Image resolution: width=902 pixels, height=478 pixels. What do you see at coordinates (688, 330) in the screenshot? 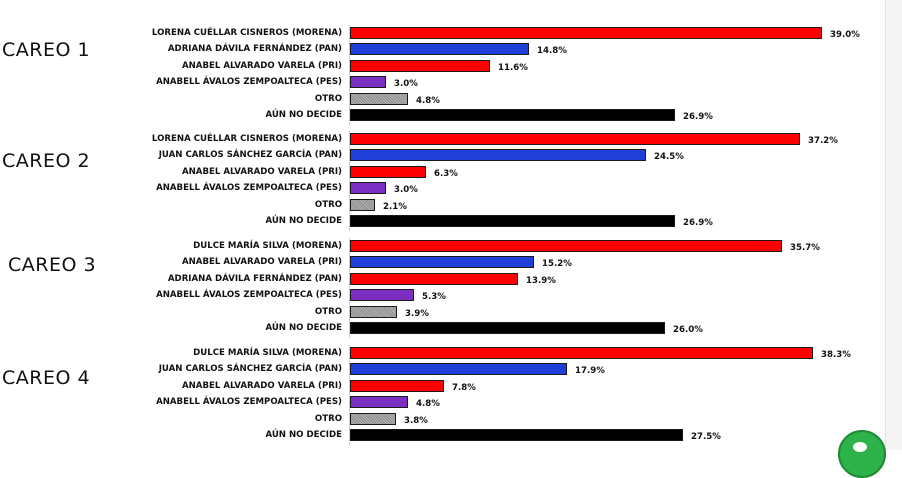
I see `value-label: 26.0%` at bounding box center [688, 330].